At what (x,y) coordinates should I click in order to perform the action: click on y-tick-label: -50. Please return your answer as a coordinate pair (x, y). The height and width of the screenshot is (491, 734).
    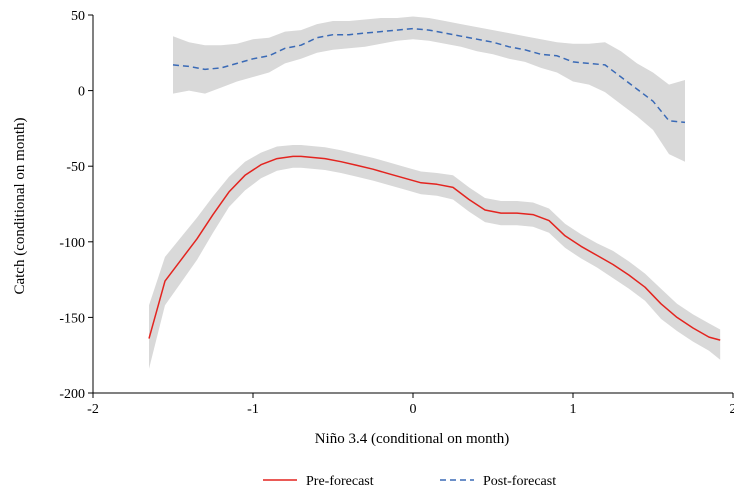
    Looking at the image, I should click on (75, 167).